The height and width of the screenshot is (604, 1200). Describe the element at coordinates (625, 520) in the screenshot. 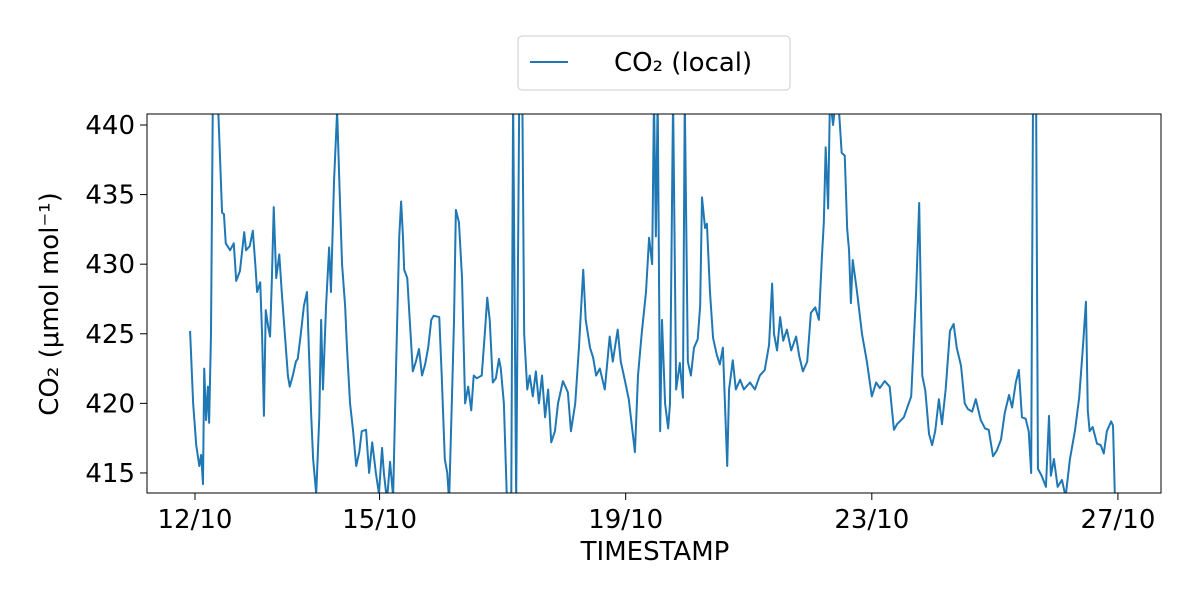

I see `x-tick-label: 19/10` at that location.